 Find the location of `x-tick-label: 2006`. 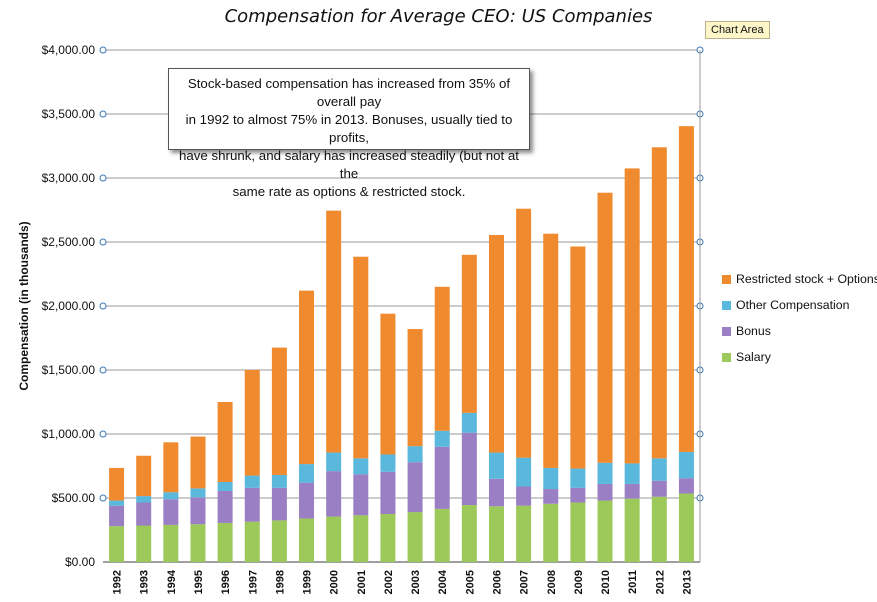

x-tick-label: 2006 is located at coordinates (497, 582).